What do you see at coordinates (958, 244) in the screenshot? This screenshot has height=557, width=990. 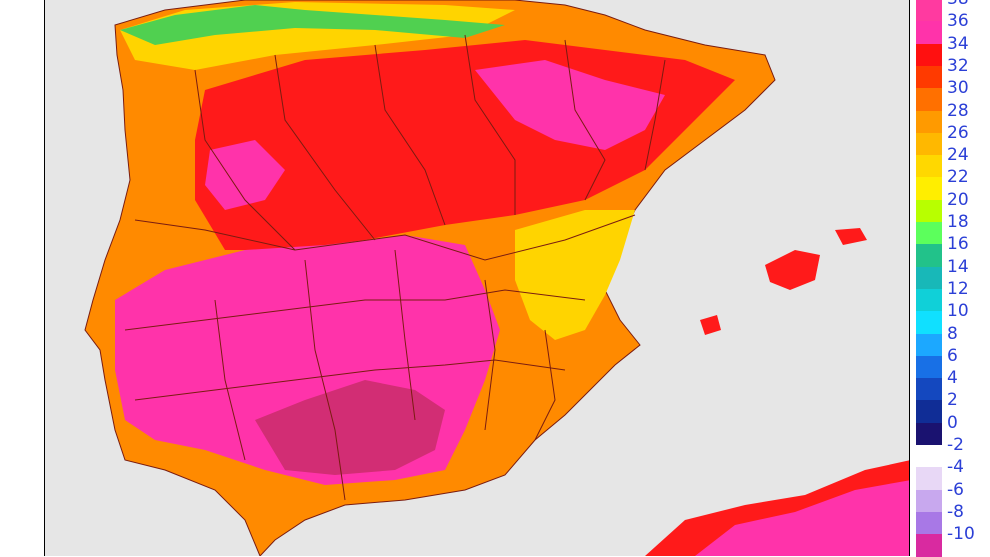 I see `legend-tick-label: 16` at bounding box center [958, 244].